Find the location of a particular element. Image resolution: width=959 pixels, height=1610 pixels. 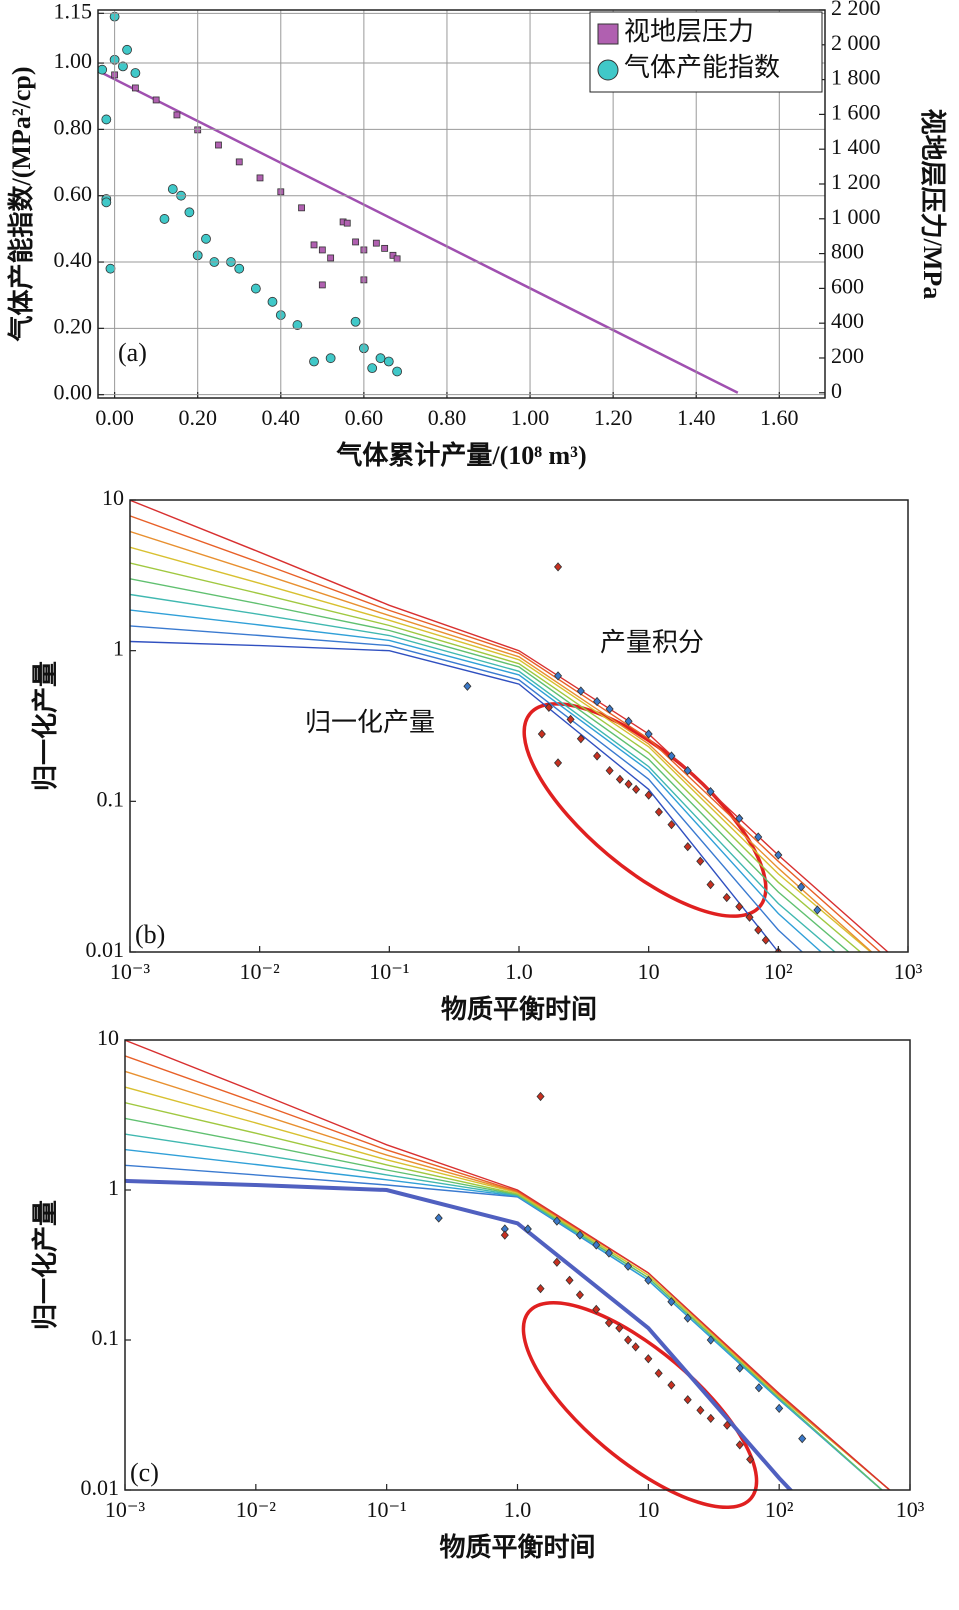

legend-box is located at coordinates (706, 52).